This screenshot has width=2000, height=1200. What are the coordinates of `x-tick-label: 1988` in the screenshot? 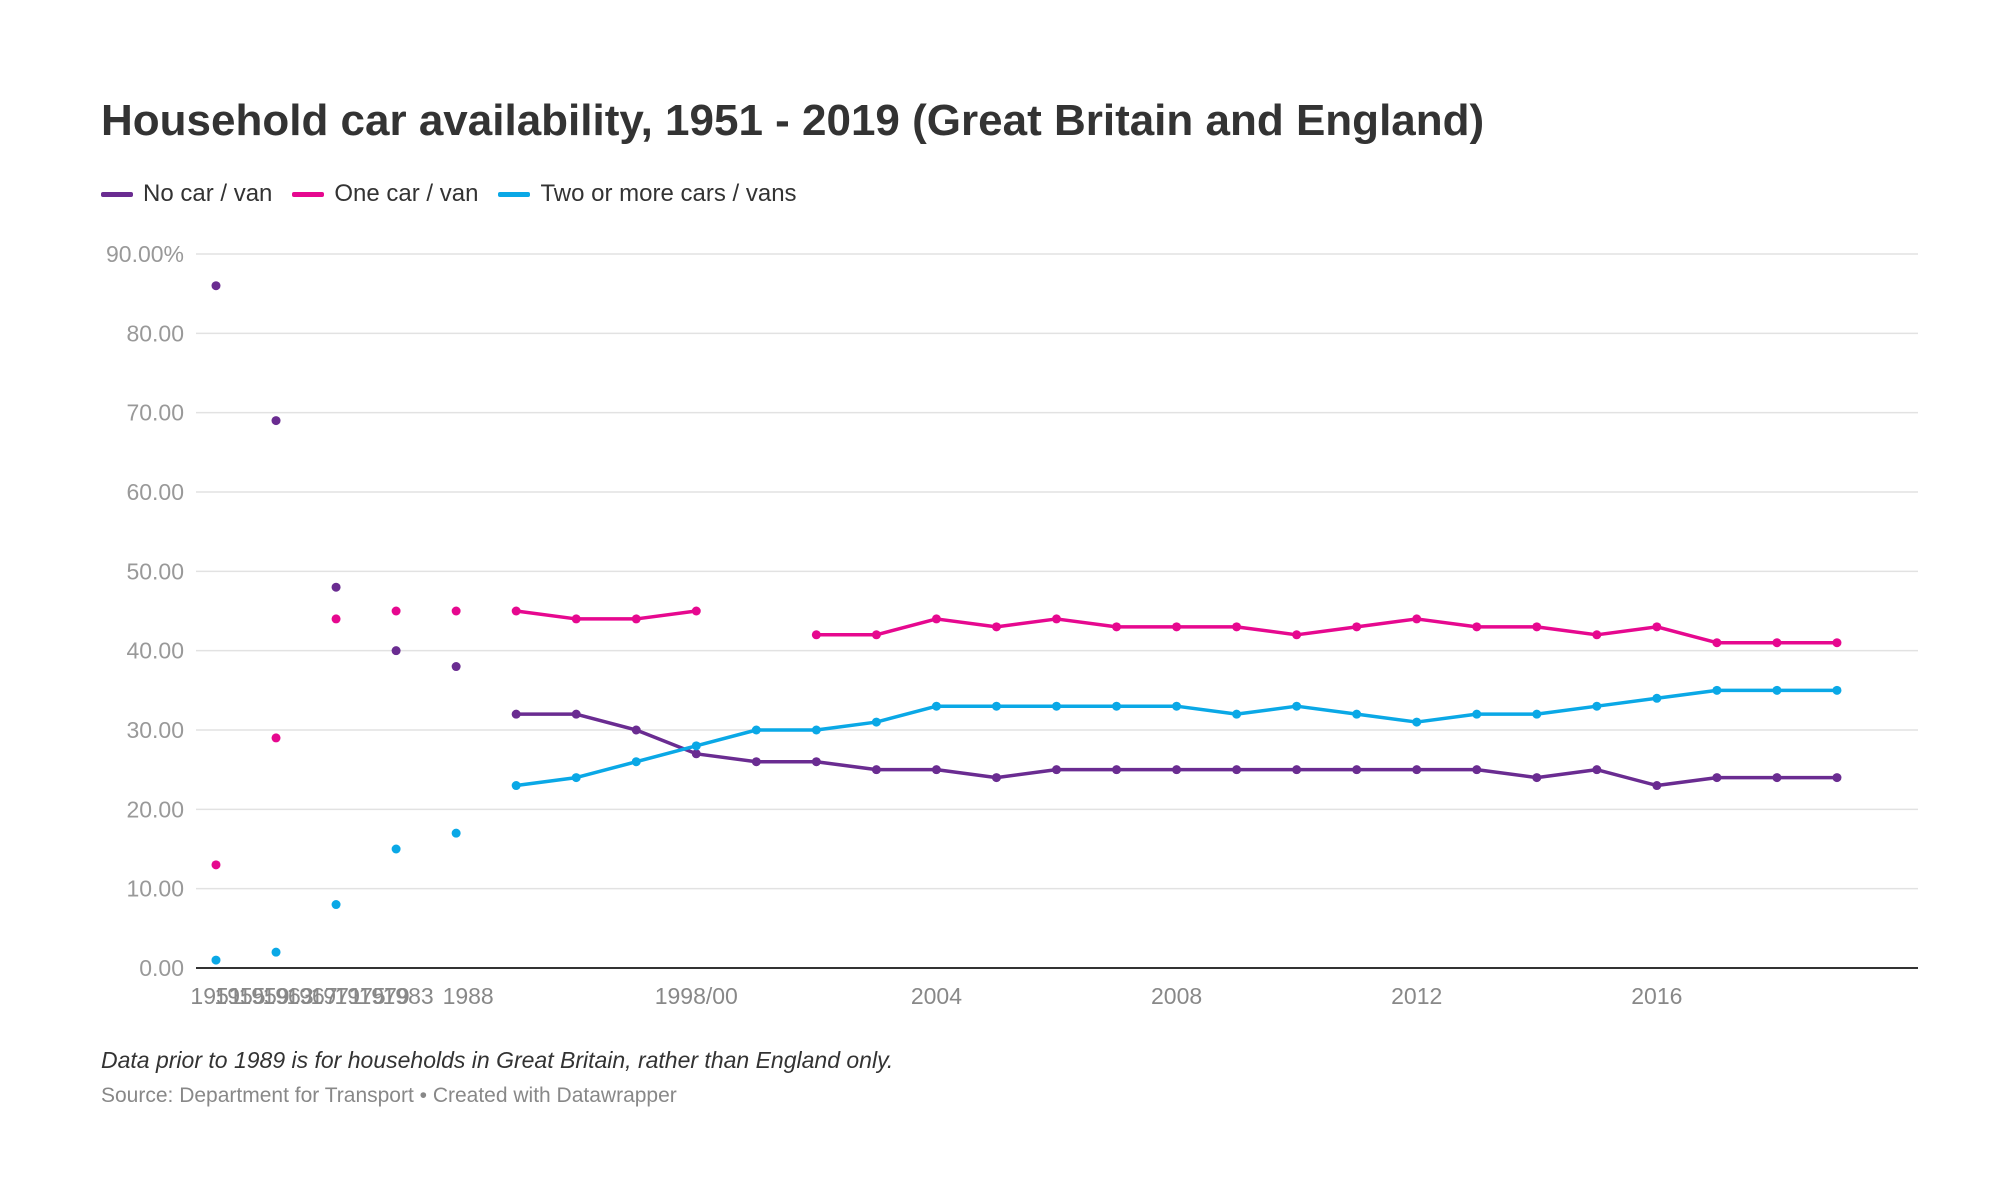 It's located at (468, 996).